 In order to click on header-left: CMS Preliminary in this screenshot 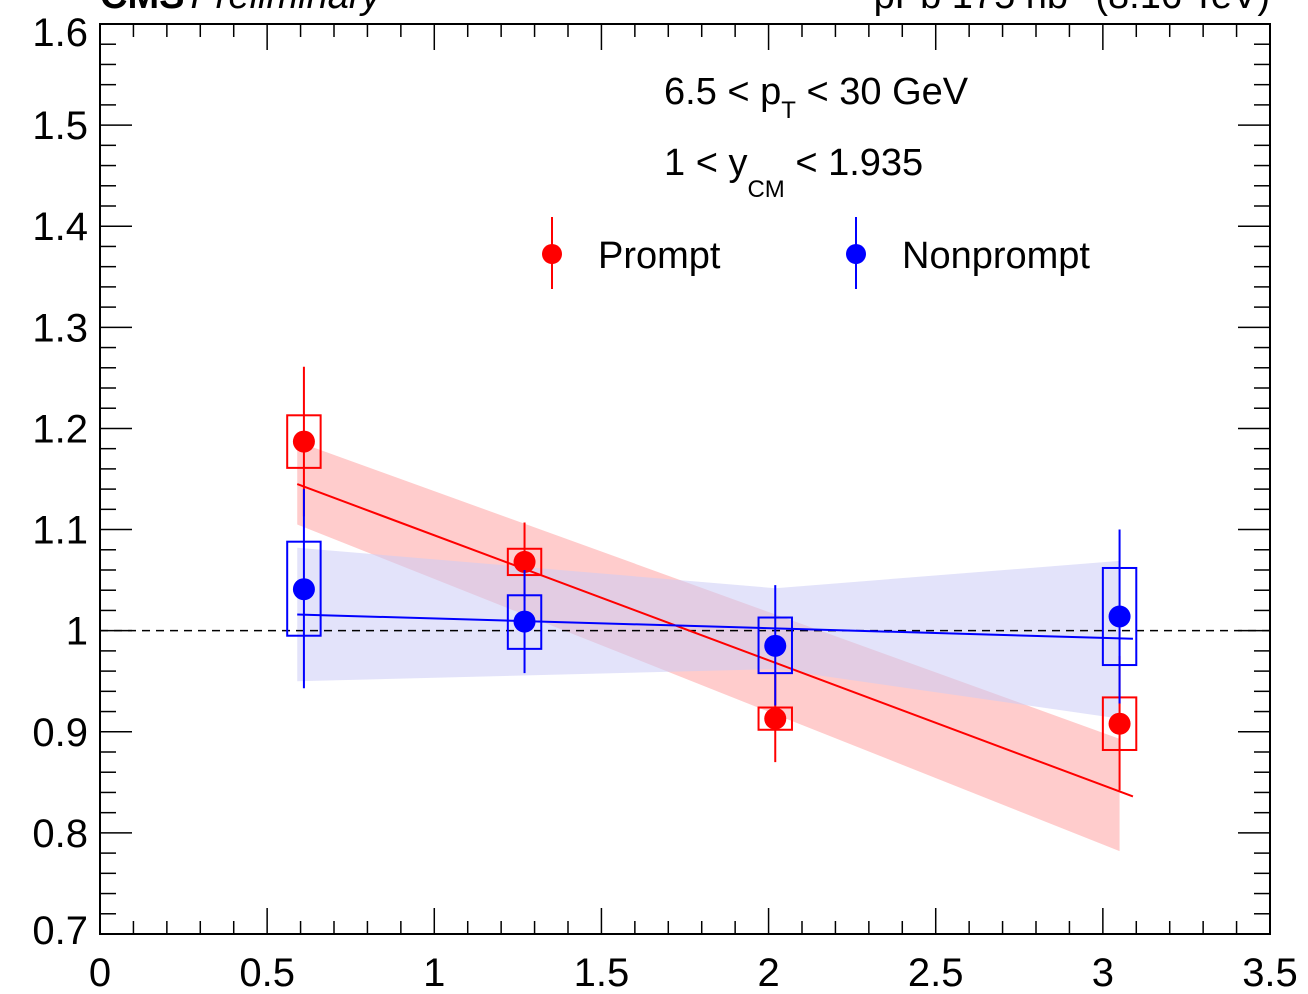, I will do `click(241, 8)`.